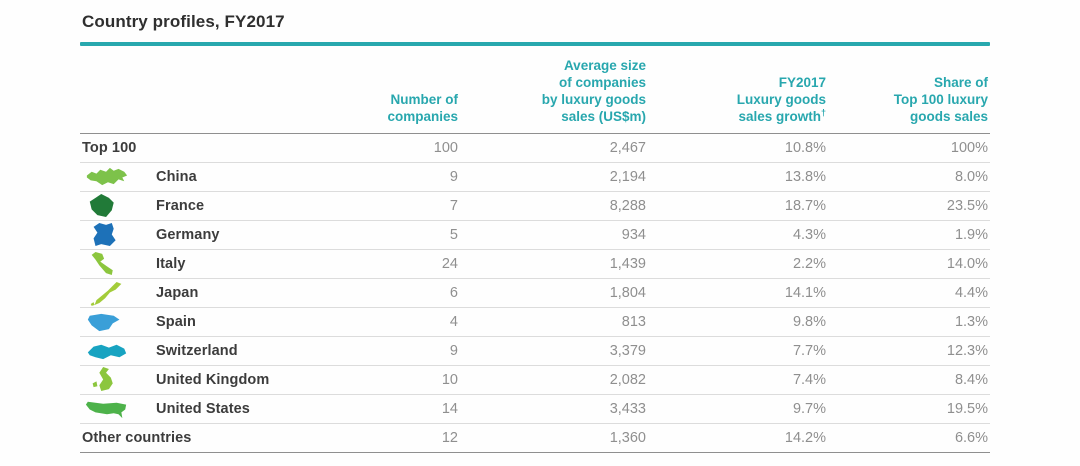 The height and width of the screenshot is (466, 1080). I want to click on value-cell: 2,082, so click(554, 380).